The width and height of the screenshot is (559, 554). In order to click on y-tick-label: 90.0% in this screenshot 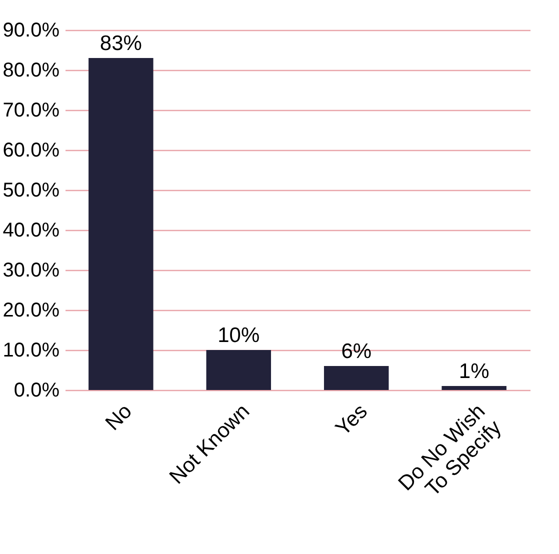, I will do `click(31, 31)`.